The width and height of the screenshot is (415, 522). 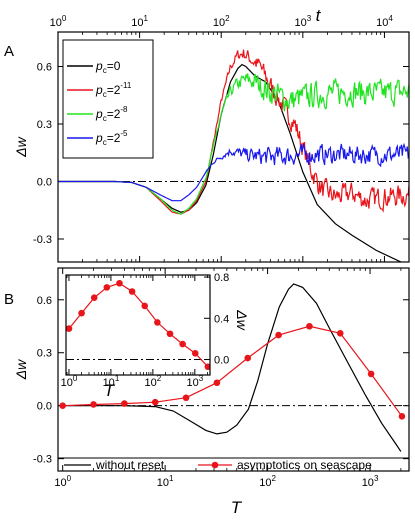 I want to click on x-tick-label-top: 10⁰, so click(x=58, y=21).